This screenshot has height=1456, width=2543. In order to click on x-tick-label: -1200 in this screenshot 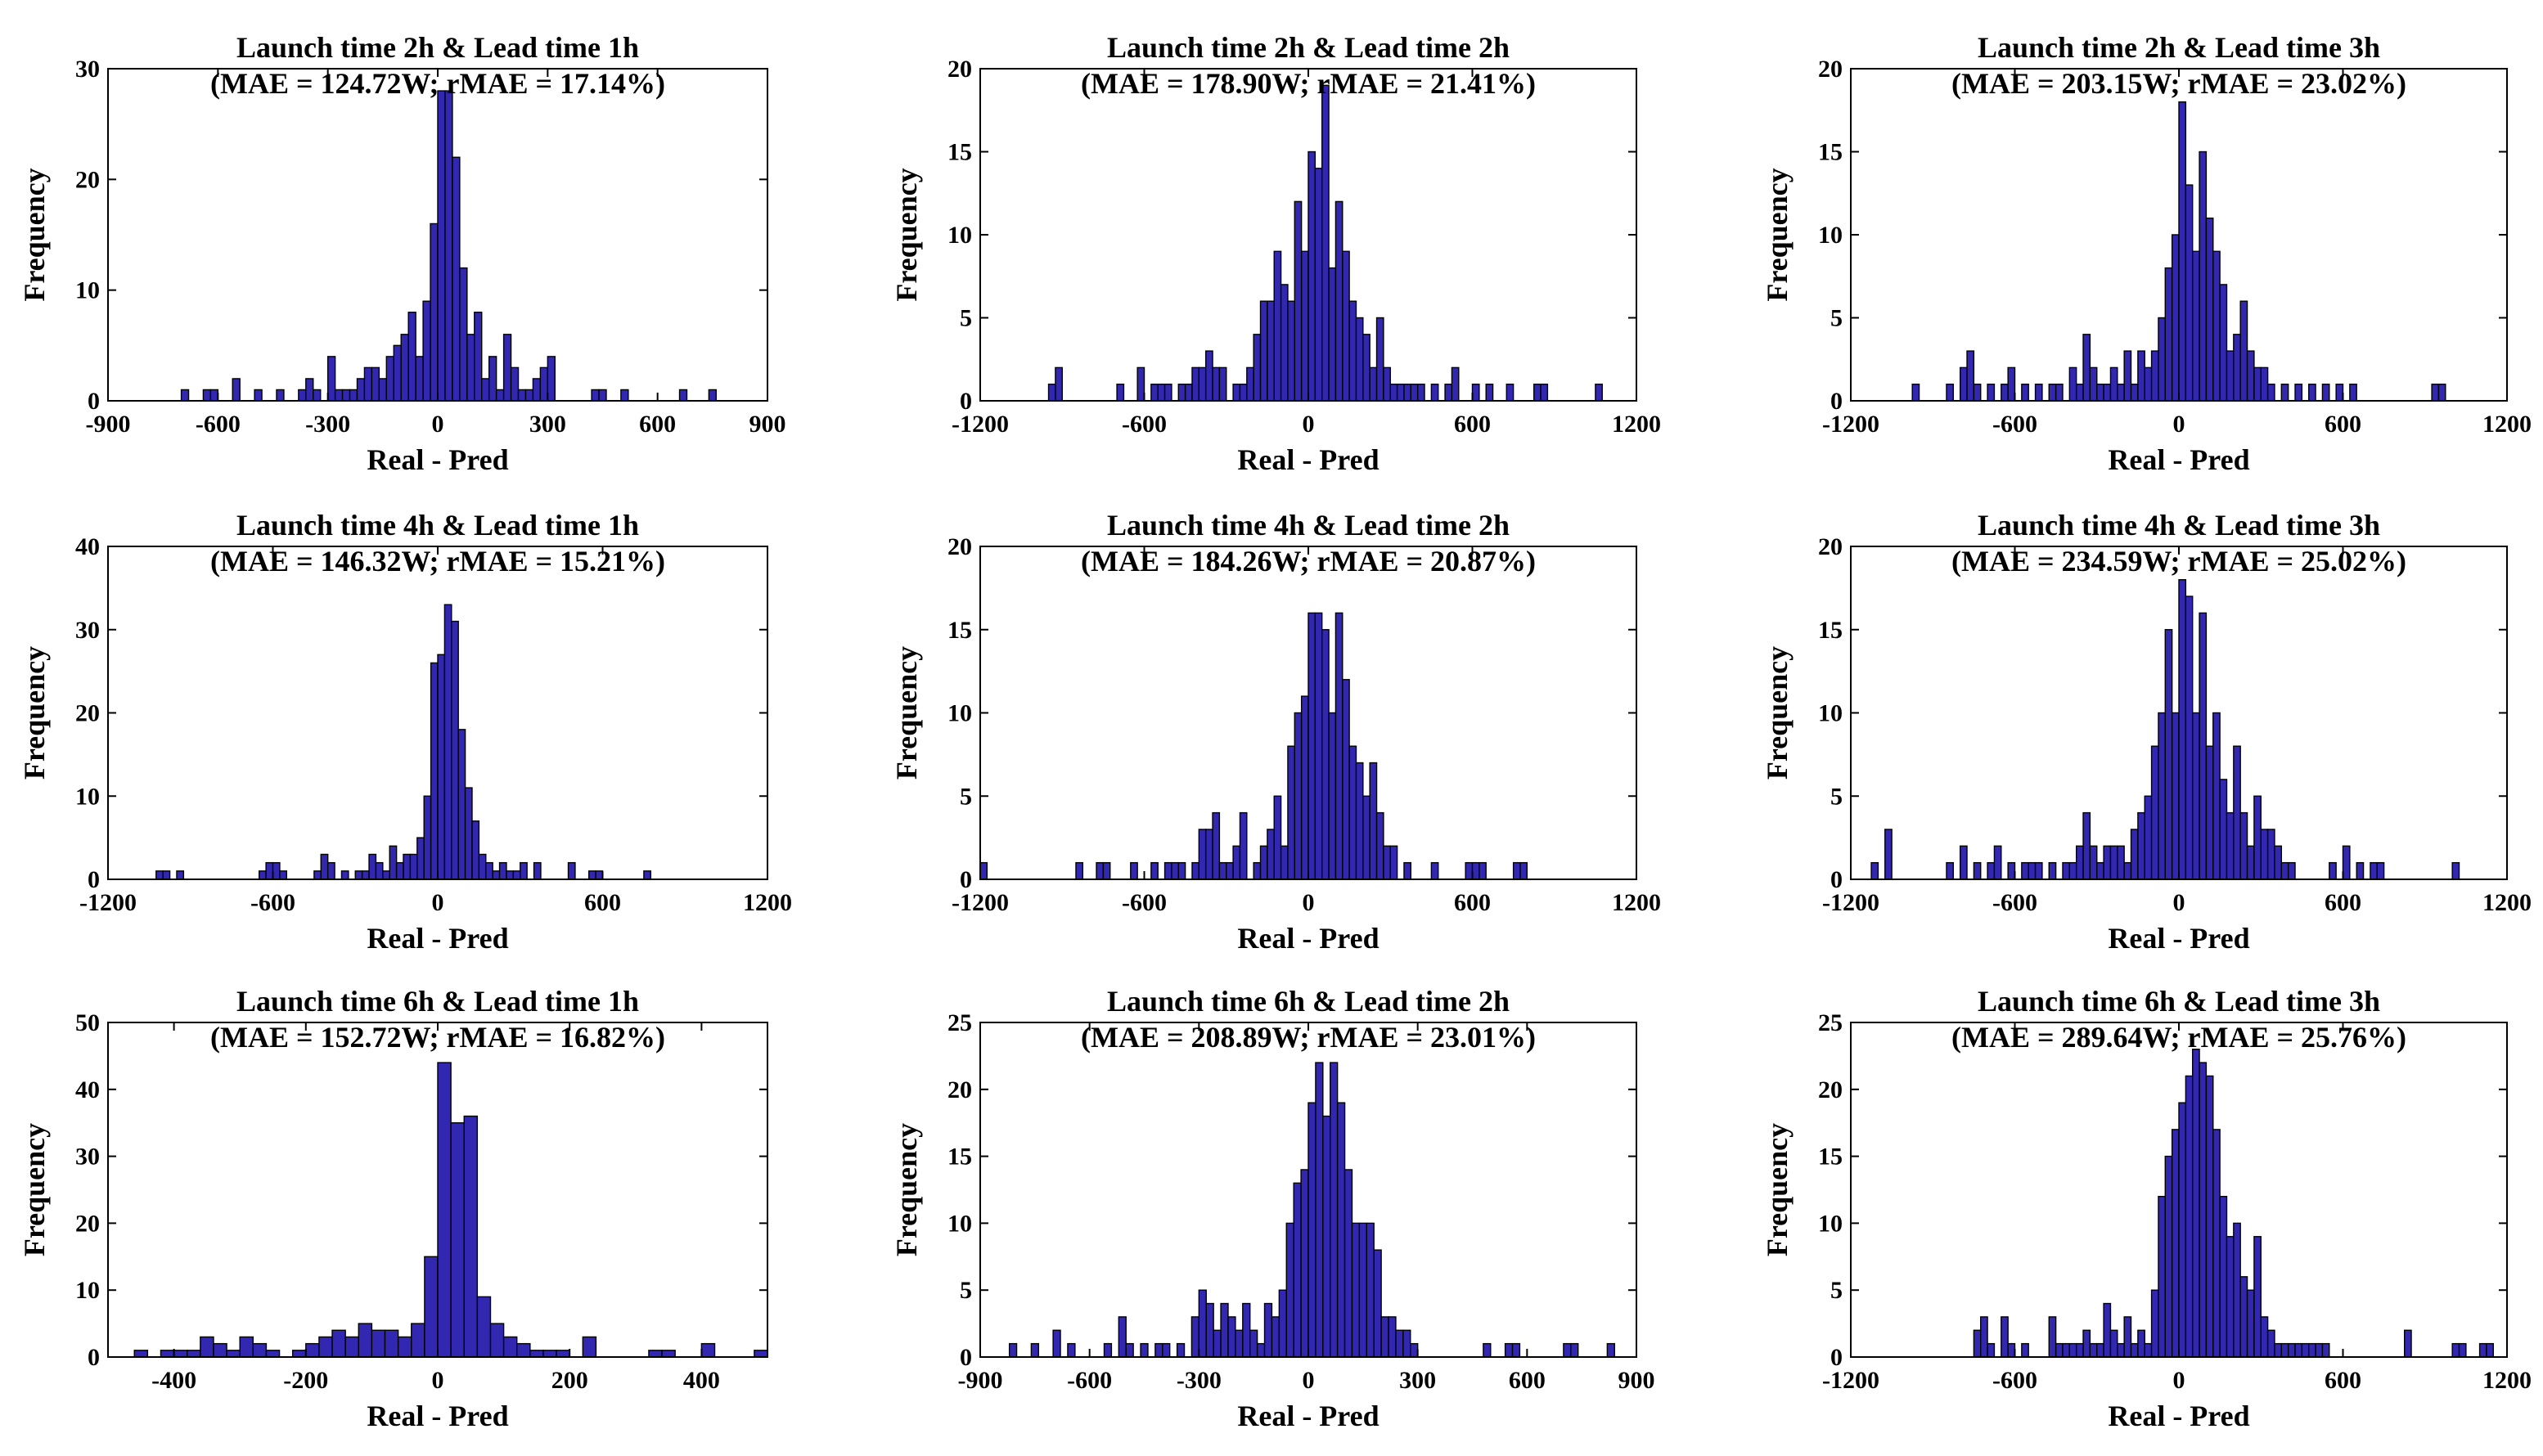, I will do `click(1850, 1380)`.